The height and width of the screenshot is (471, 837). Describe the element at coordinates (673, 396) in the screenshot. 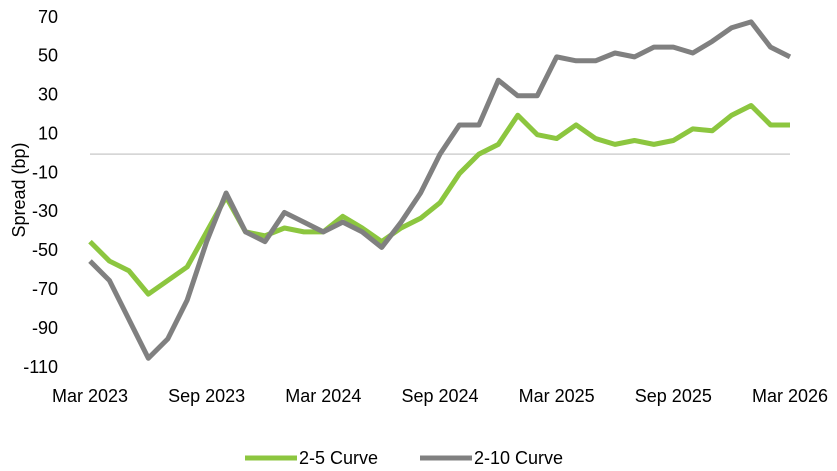

I see `x-tick-label: Sep 2025` at that location.